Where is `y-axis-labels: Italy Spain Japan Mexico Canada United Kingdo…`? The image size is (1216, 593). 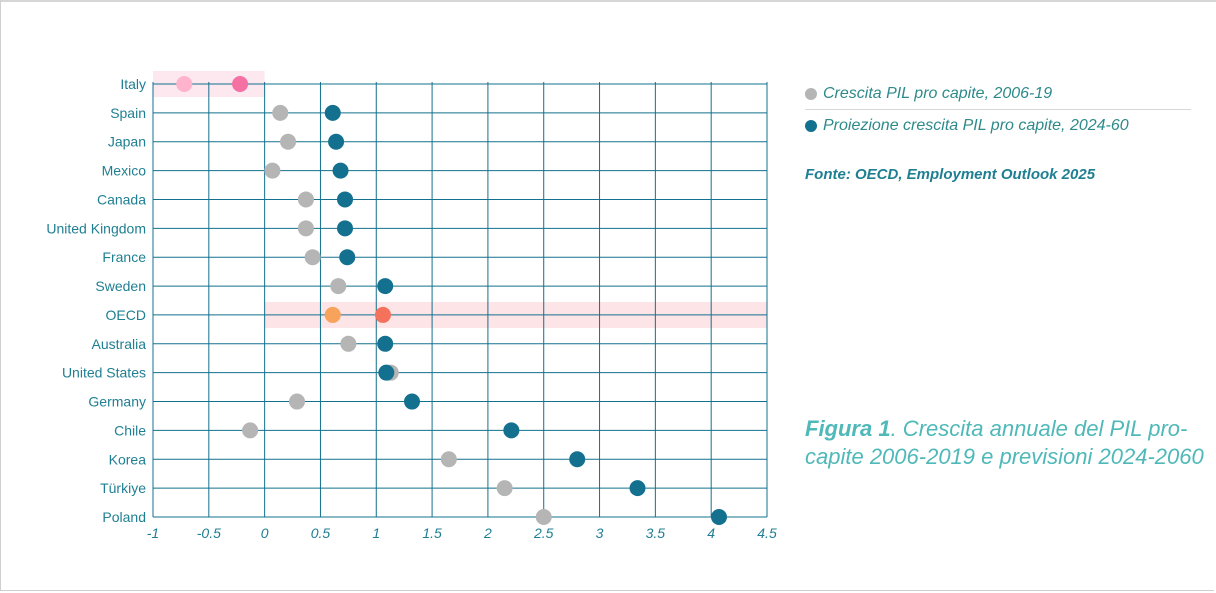 y-axis-labels: Italy Spain Japan Mexico Canada United Kingdo… is located at coordinates (96, 300).